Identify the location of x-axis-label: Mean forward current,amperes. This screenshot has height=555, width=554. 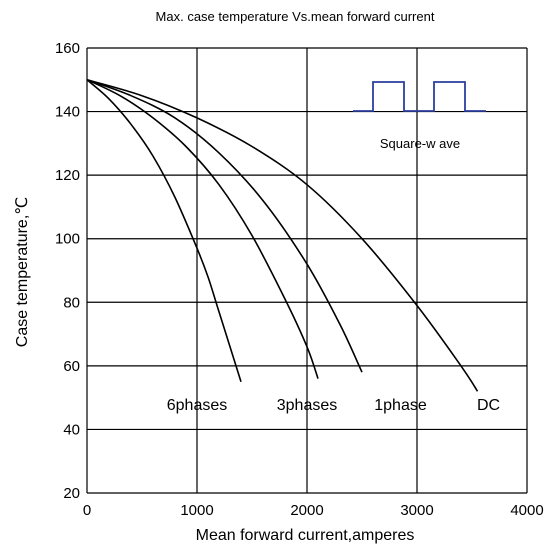
(305, 535).